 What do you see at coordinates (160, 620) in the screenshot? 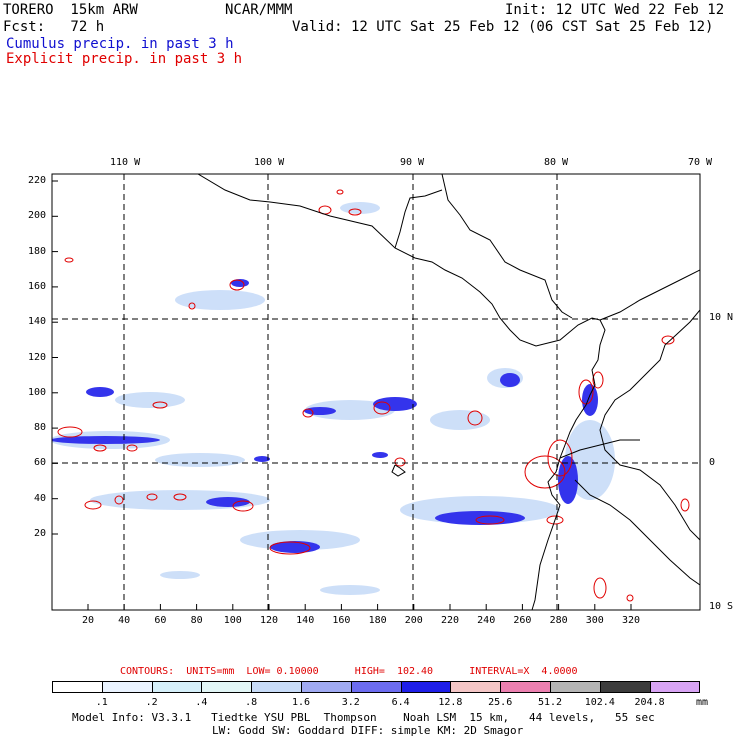
I see `x-tick-label: 60` at bounding box center [160, 620].